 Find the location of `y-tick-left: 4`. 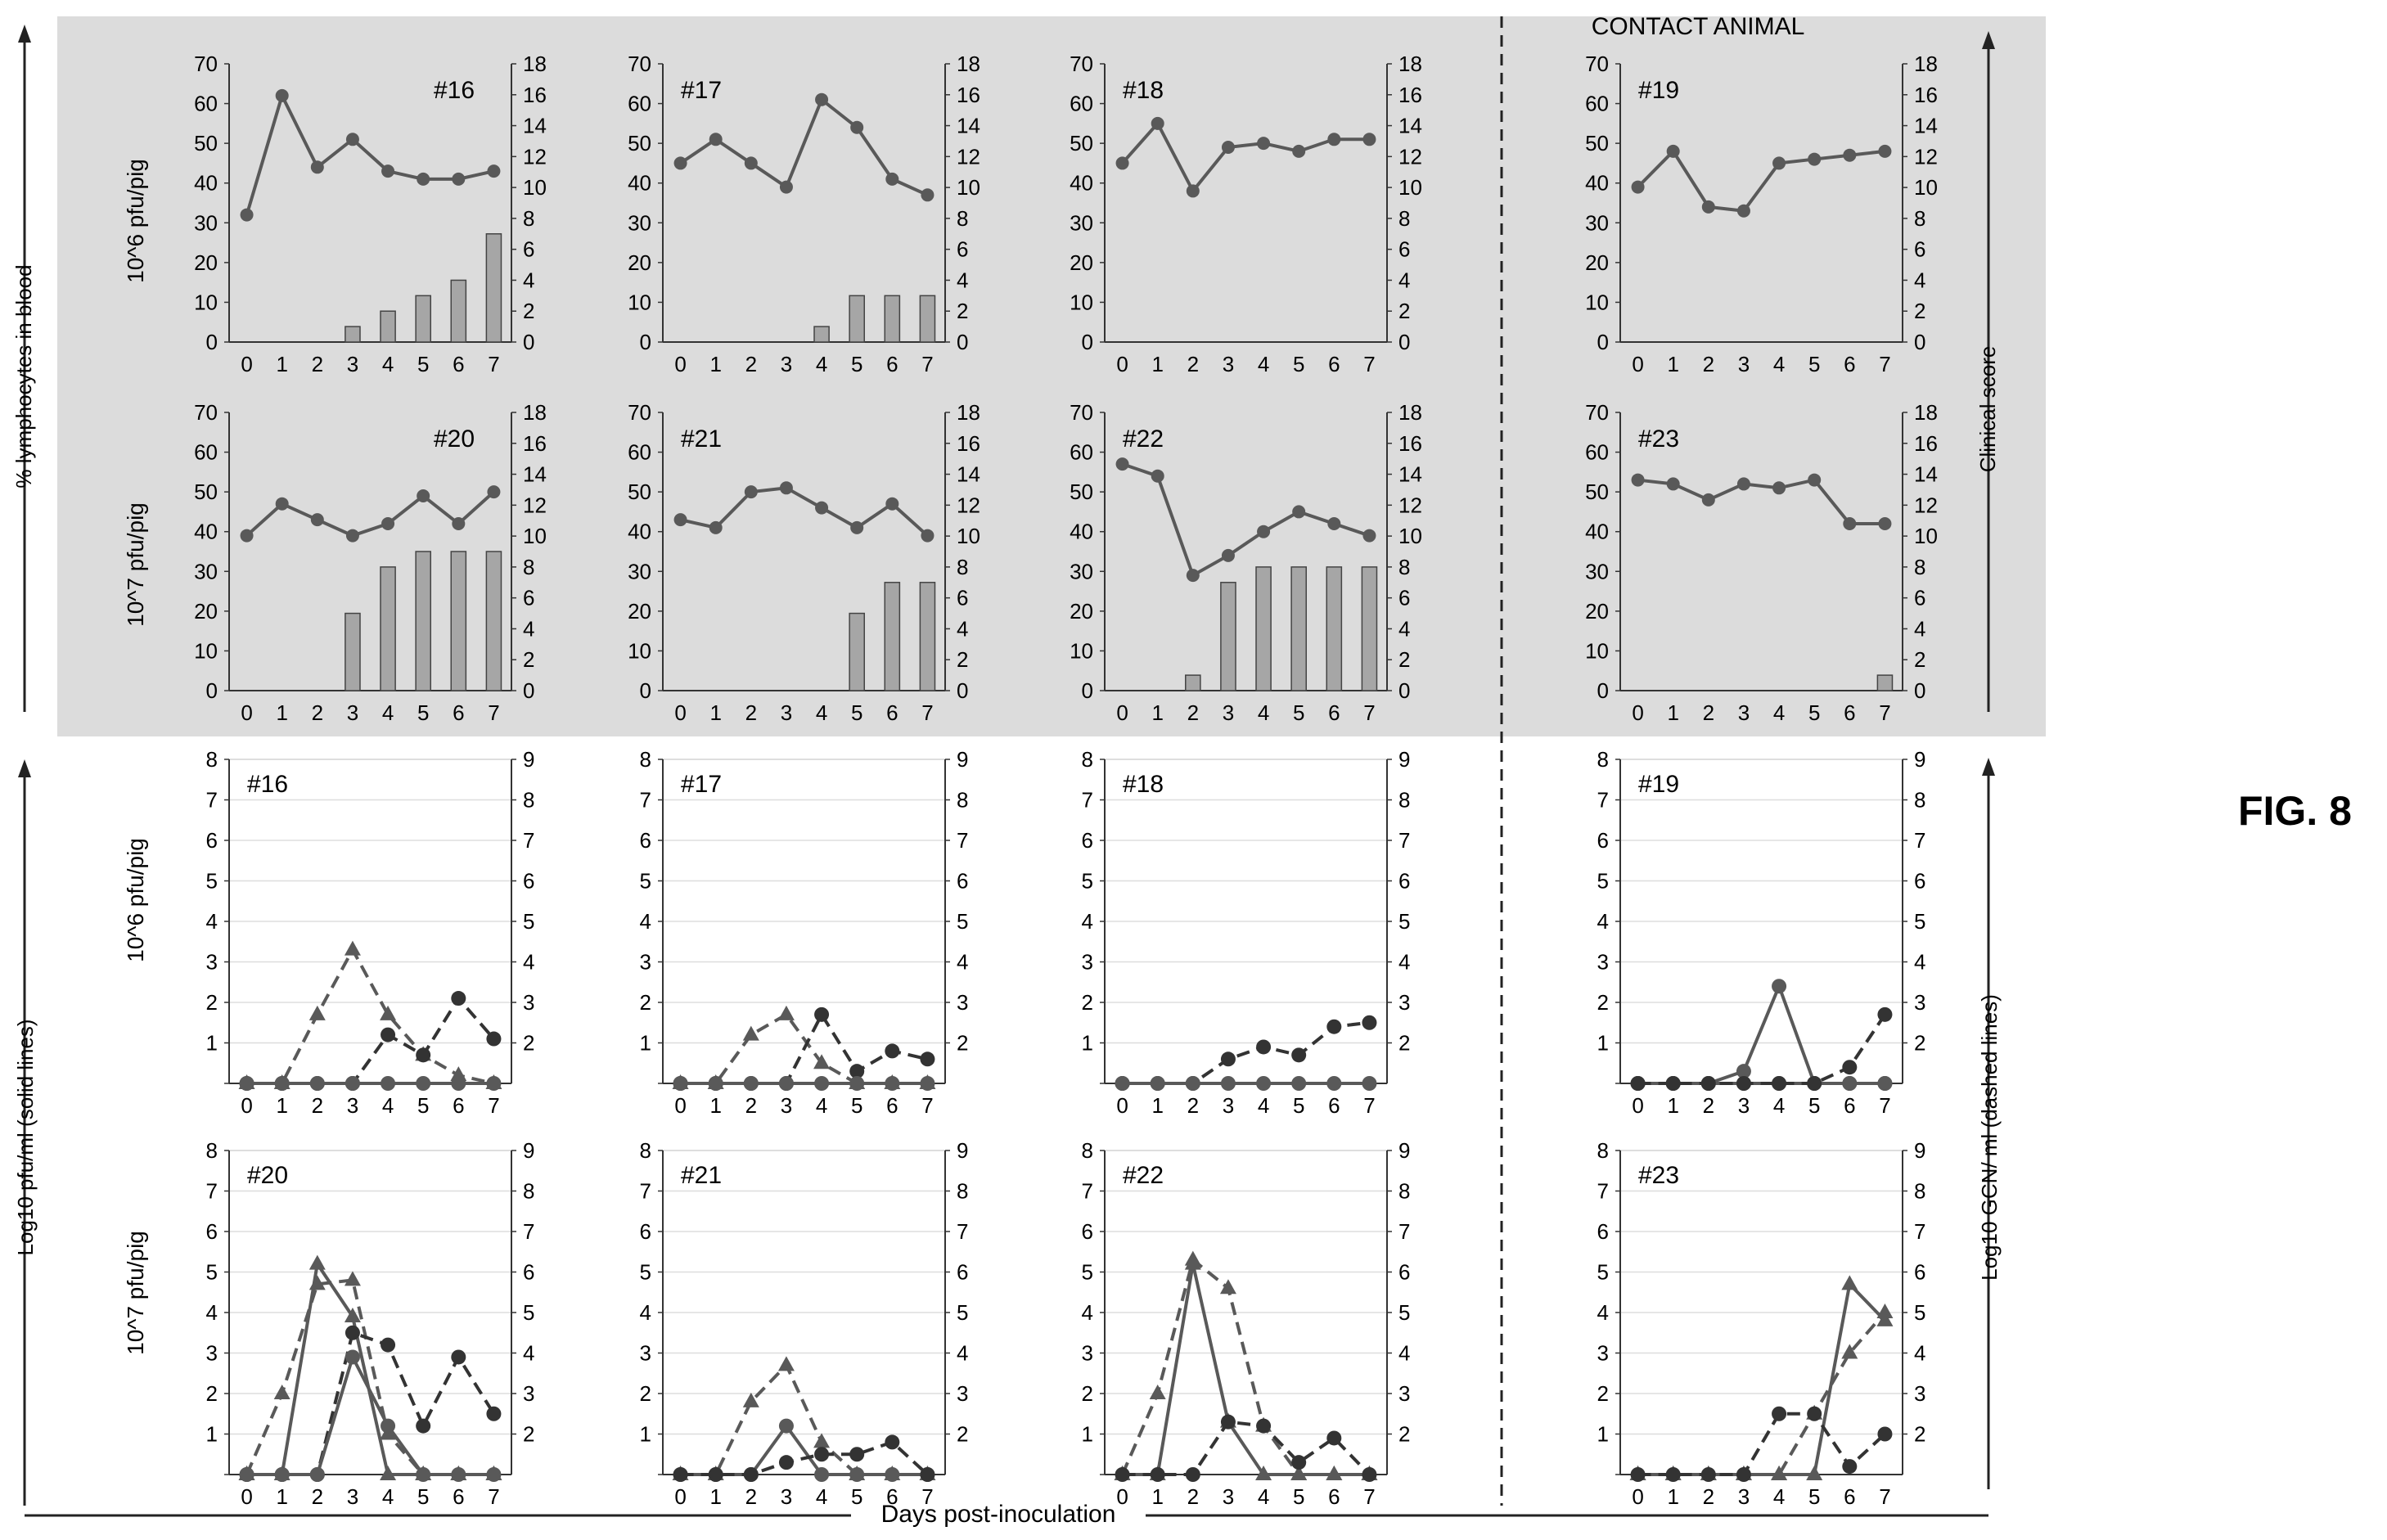

y-tick-left: 4 is located at coordinates (1603, 1312).